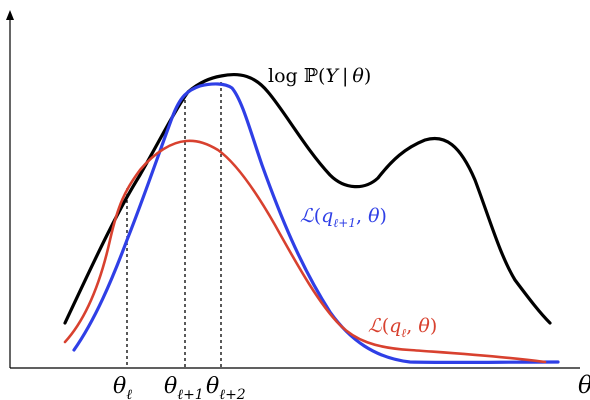  Describe the element at coordinates (584, 385) in the screenshot. I see `x-axis-label: θ` at that location.